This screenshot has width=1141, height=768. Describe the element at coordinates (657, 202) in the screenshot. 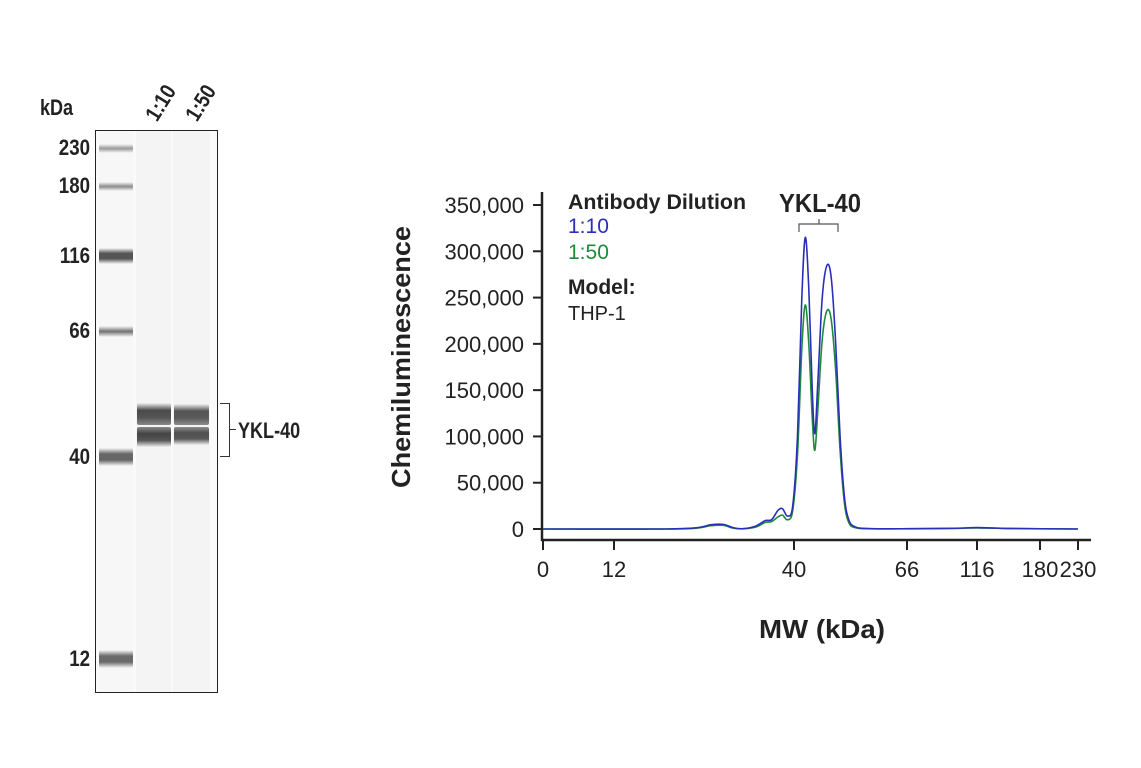

I see `legend-title: Antibody Dilution` at that location.